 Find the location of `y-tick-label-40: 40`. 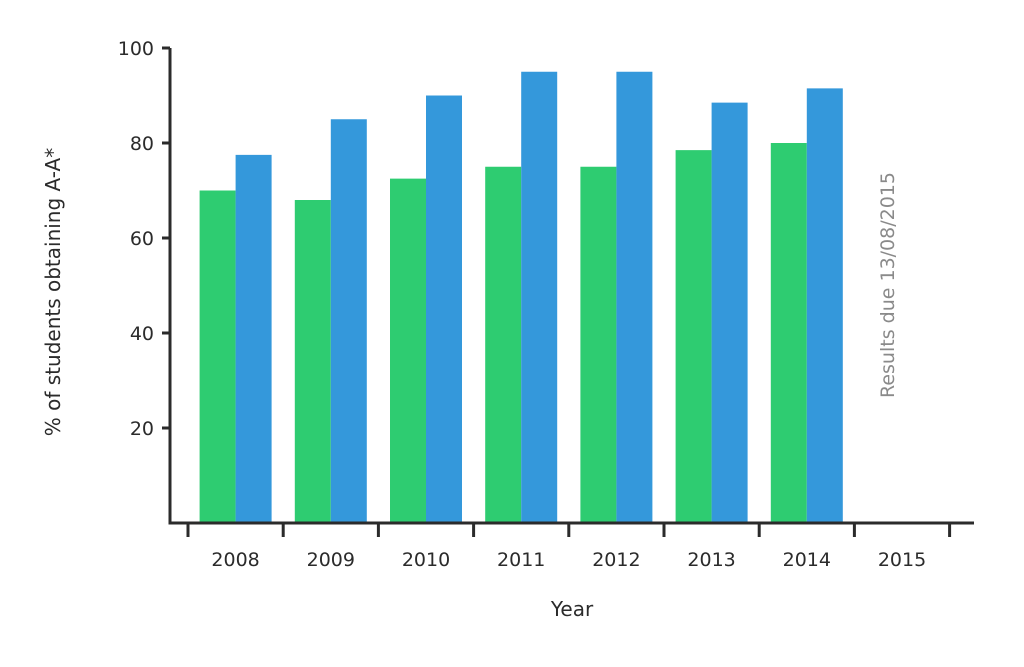

y-tick-label-40: 40 is located at coordinates (142, 334).